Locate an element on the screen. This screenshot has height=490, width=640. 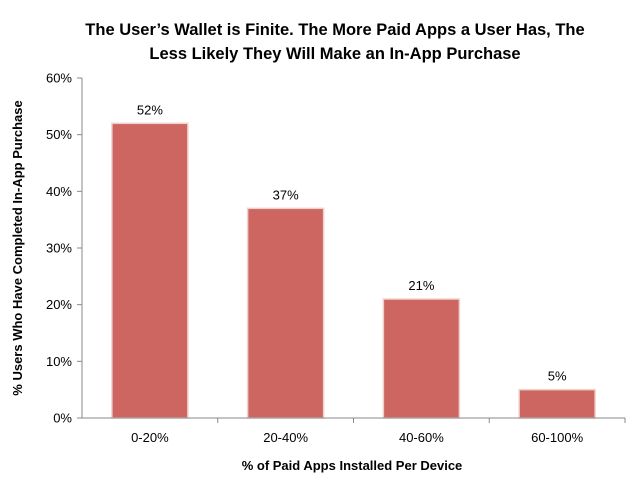
x-axis-label: % of Paid Apps Installed Per Device is located at coordinates (352, 465).